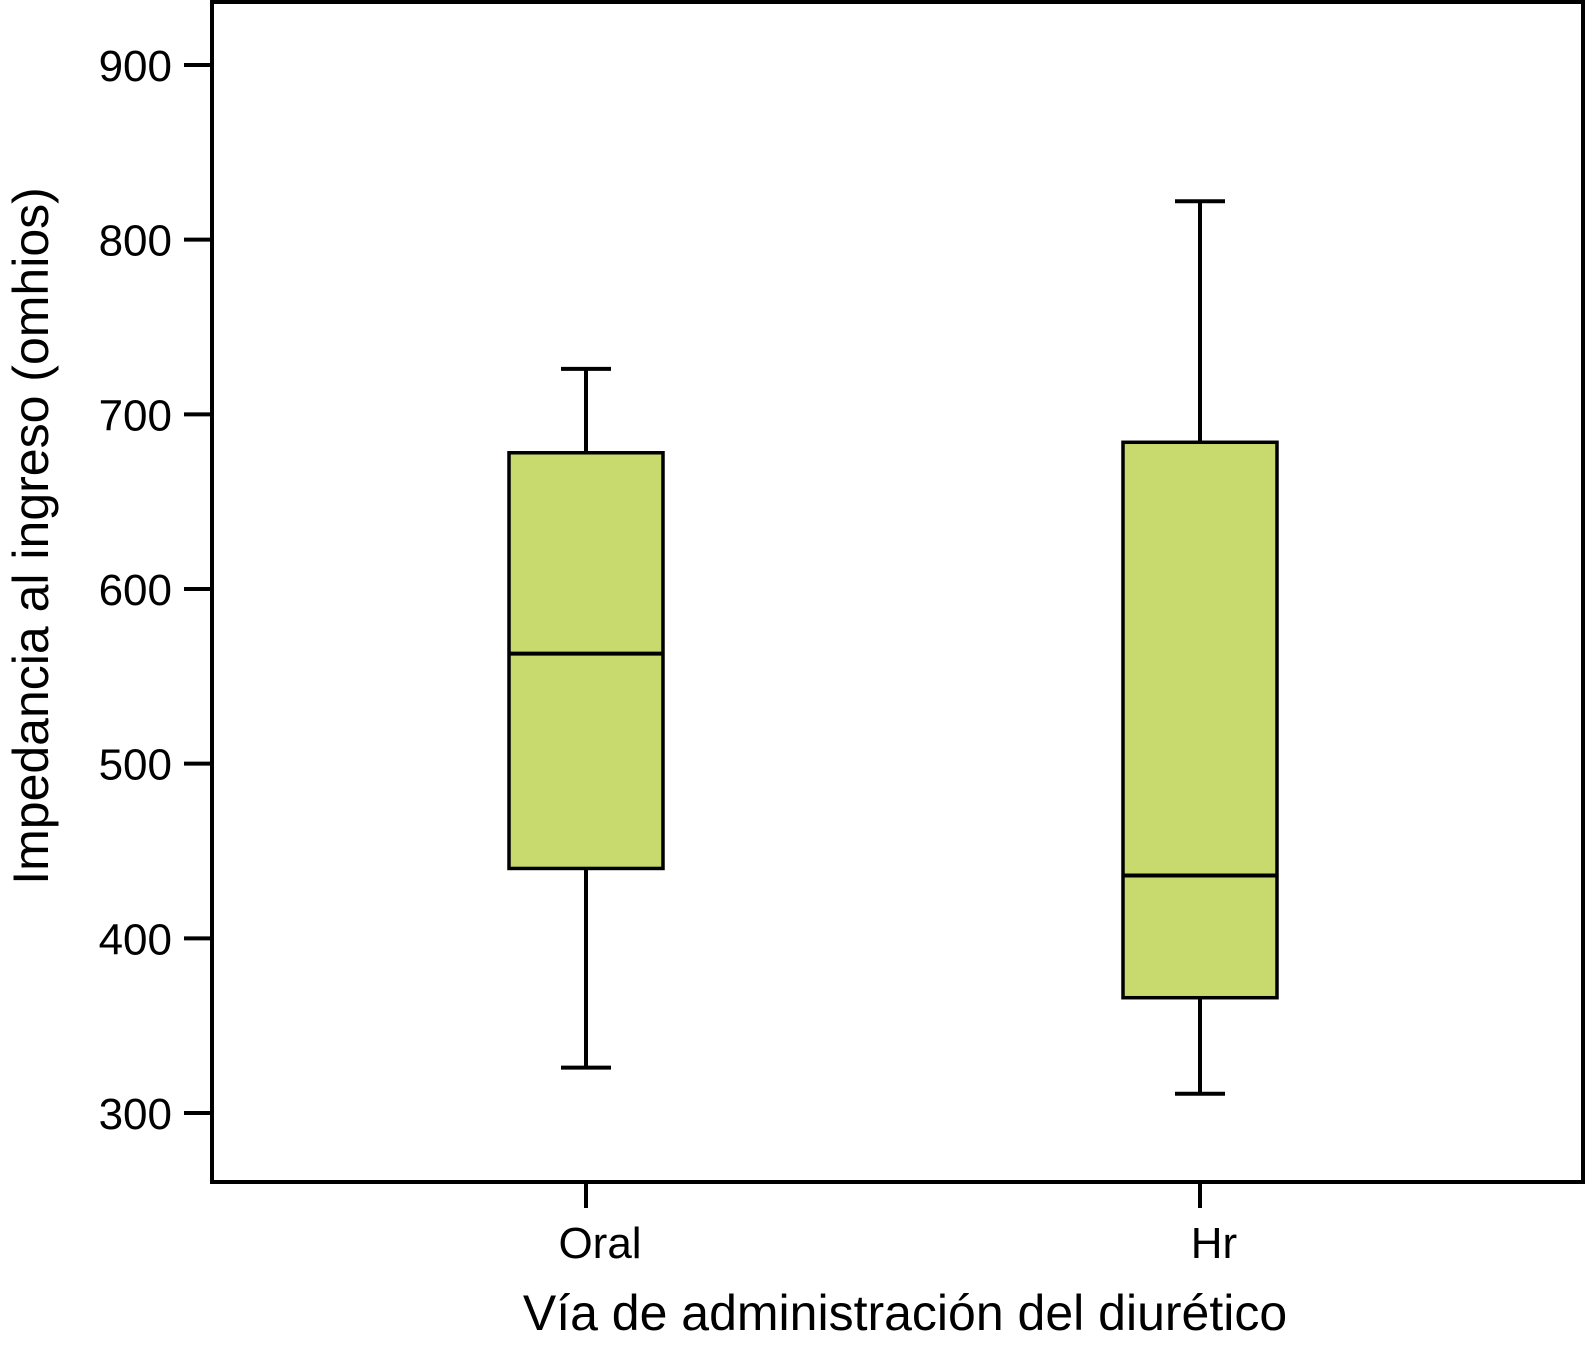  I want to click on y-tick-label: 900, so click(135, 66).